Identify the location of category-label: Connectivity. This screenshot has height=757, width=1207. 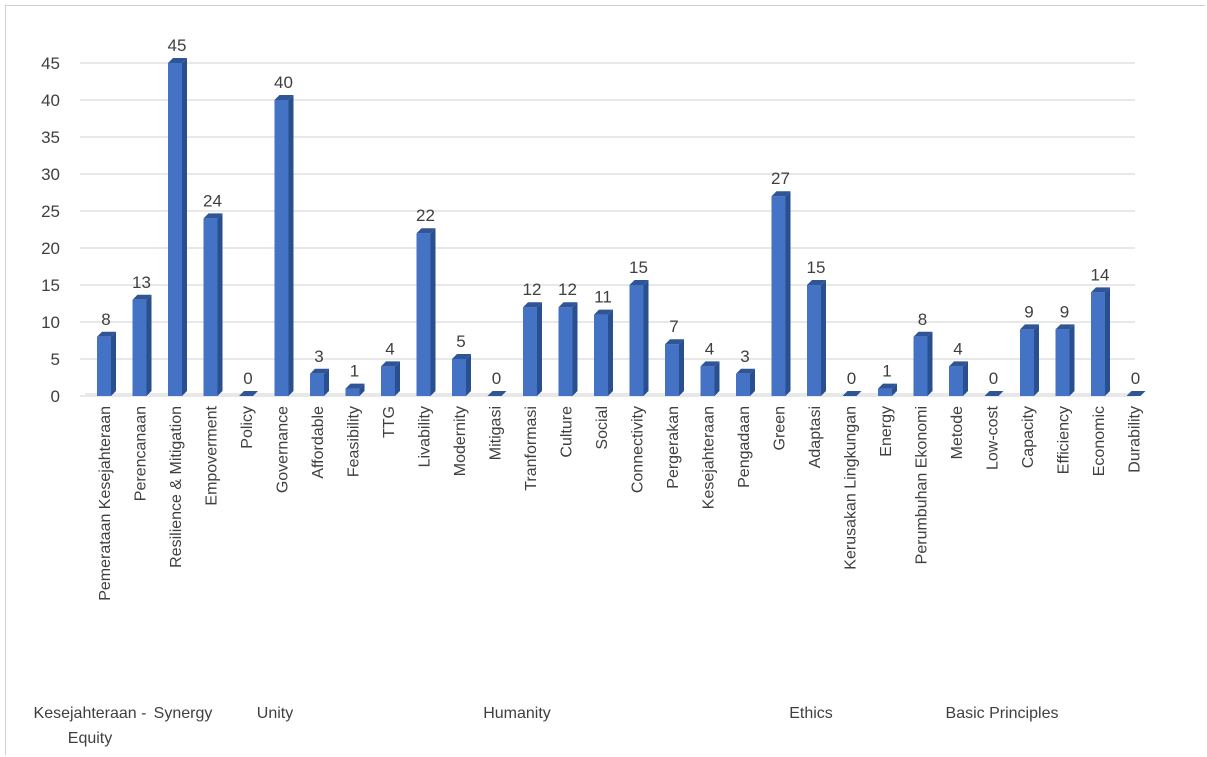
(638, 449).